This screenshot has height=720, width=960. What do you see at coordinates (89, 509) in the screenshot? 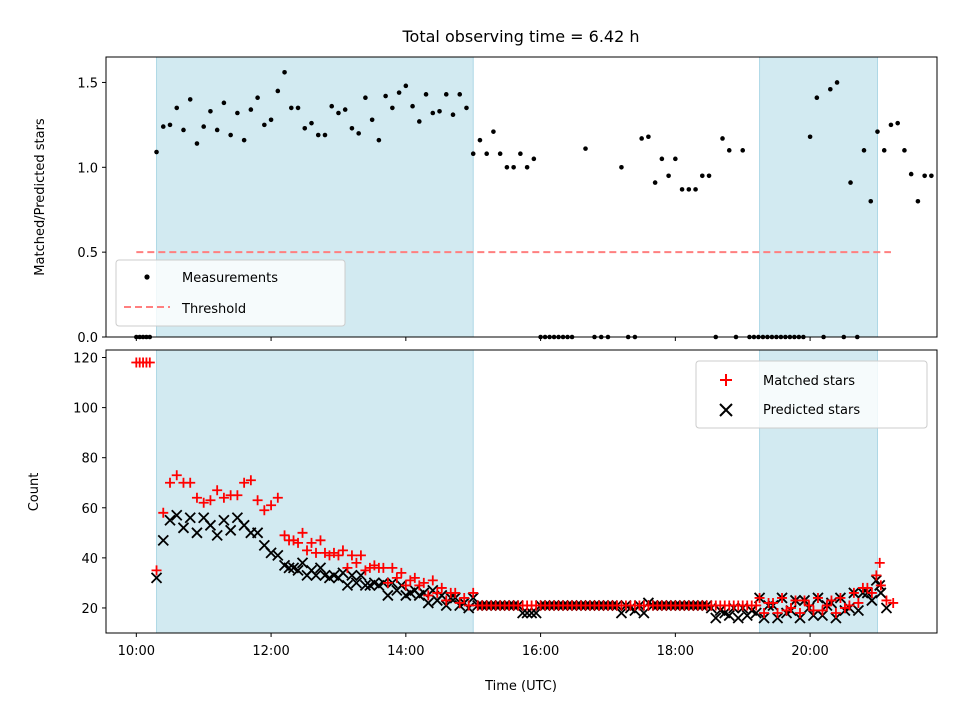
I see `bottom-y-tick-label: 60` at bounding box center [89, 509].